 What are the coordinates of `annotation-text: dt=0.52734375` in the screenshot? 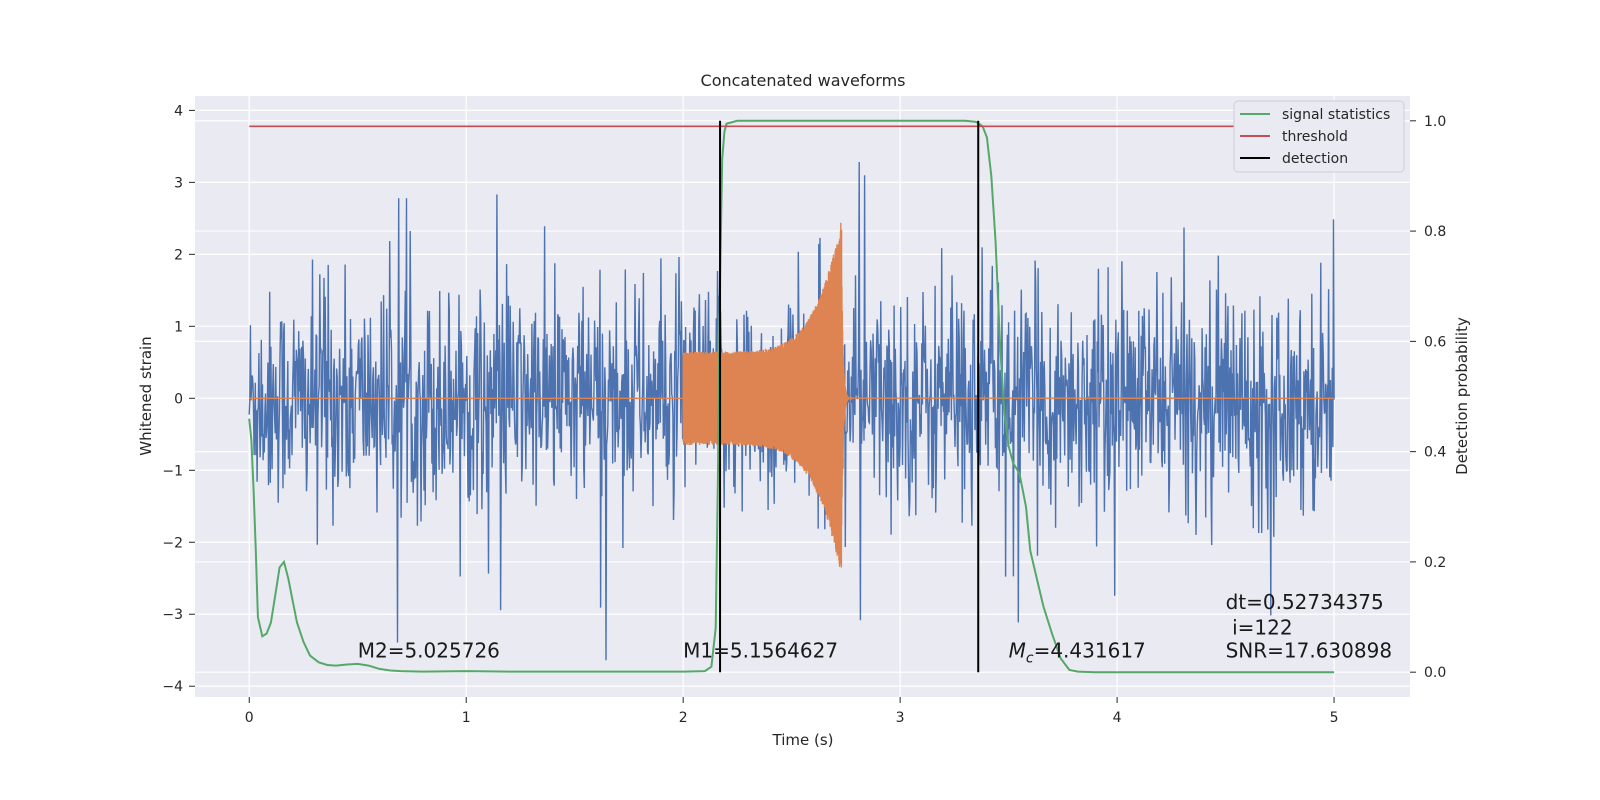 It's located at (1305, 602).